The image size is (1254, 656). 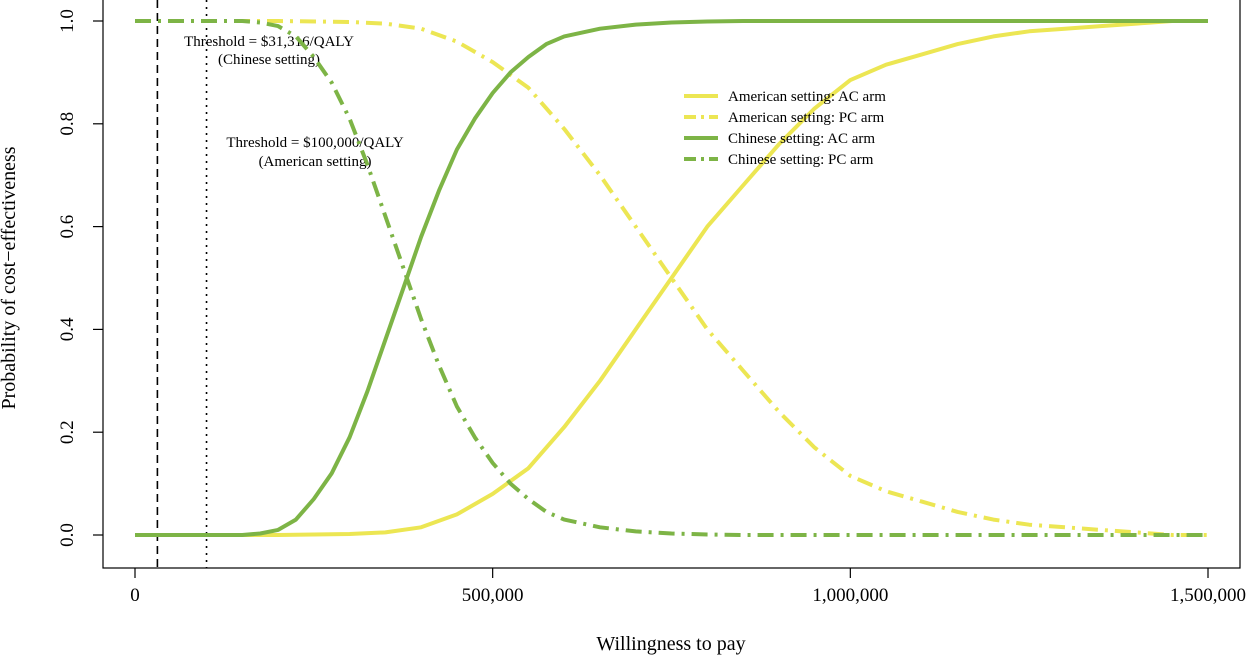 I want to click on legend-label: Chinese setting: PC arm, so click(x=801, y=160).